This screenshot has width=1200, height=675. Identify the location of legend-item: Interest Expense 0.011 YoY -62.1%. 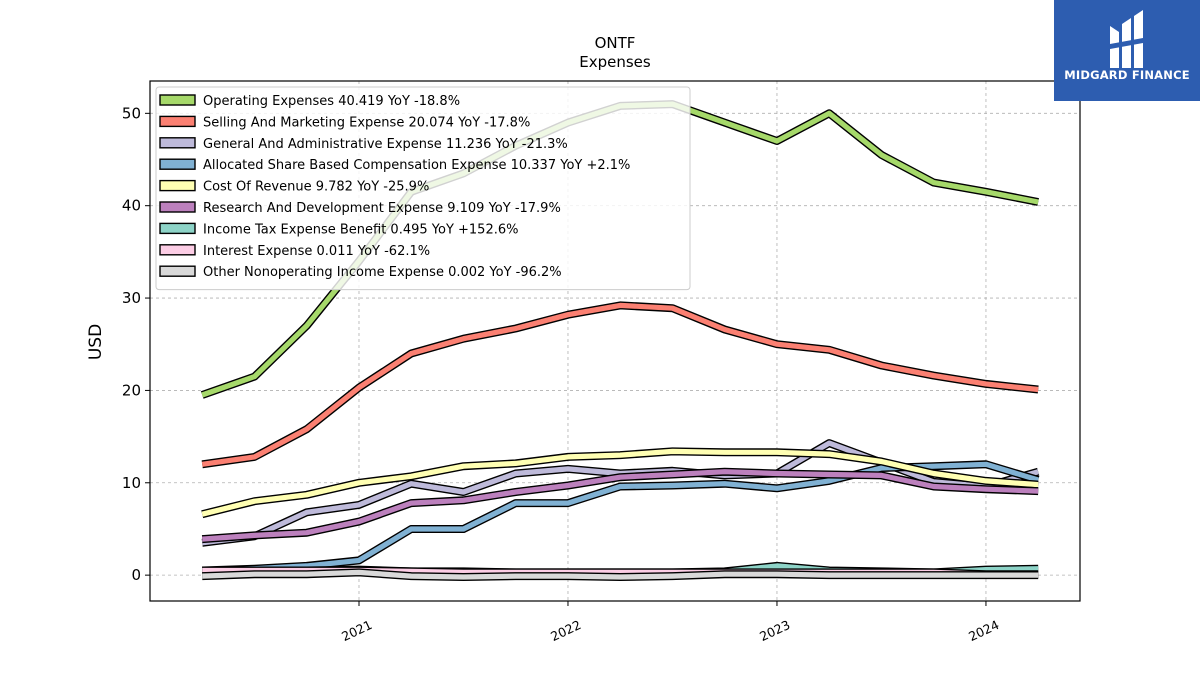
(294, 251).